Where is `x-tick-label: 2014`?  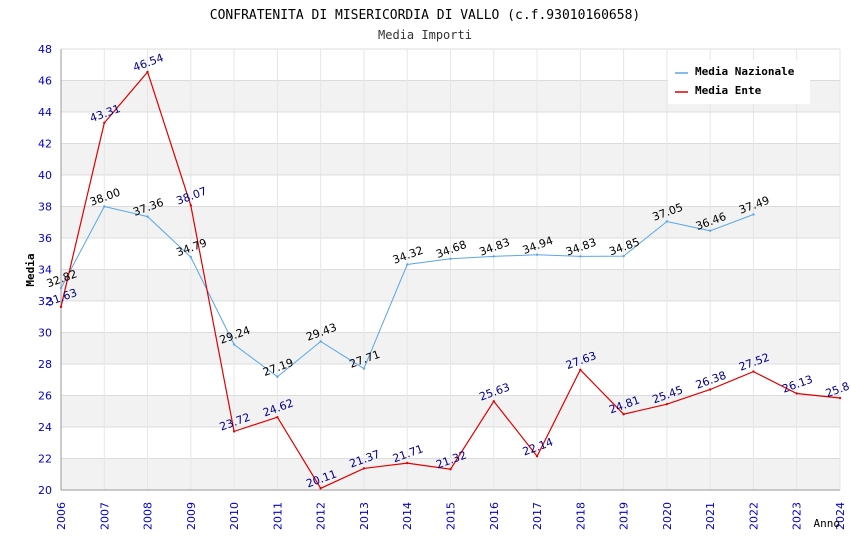
x-tick-label: 2014 is located at coordinates (407, 516).